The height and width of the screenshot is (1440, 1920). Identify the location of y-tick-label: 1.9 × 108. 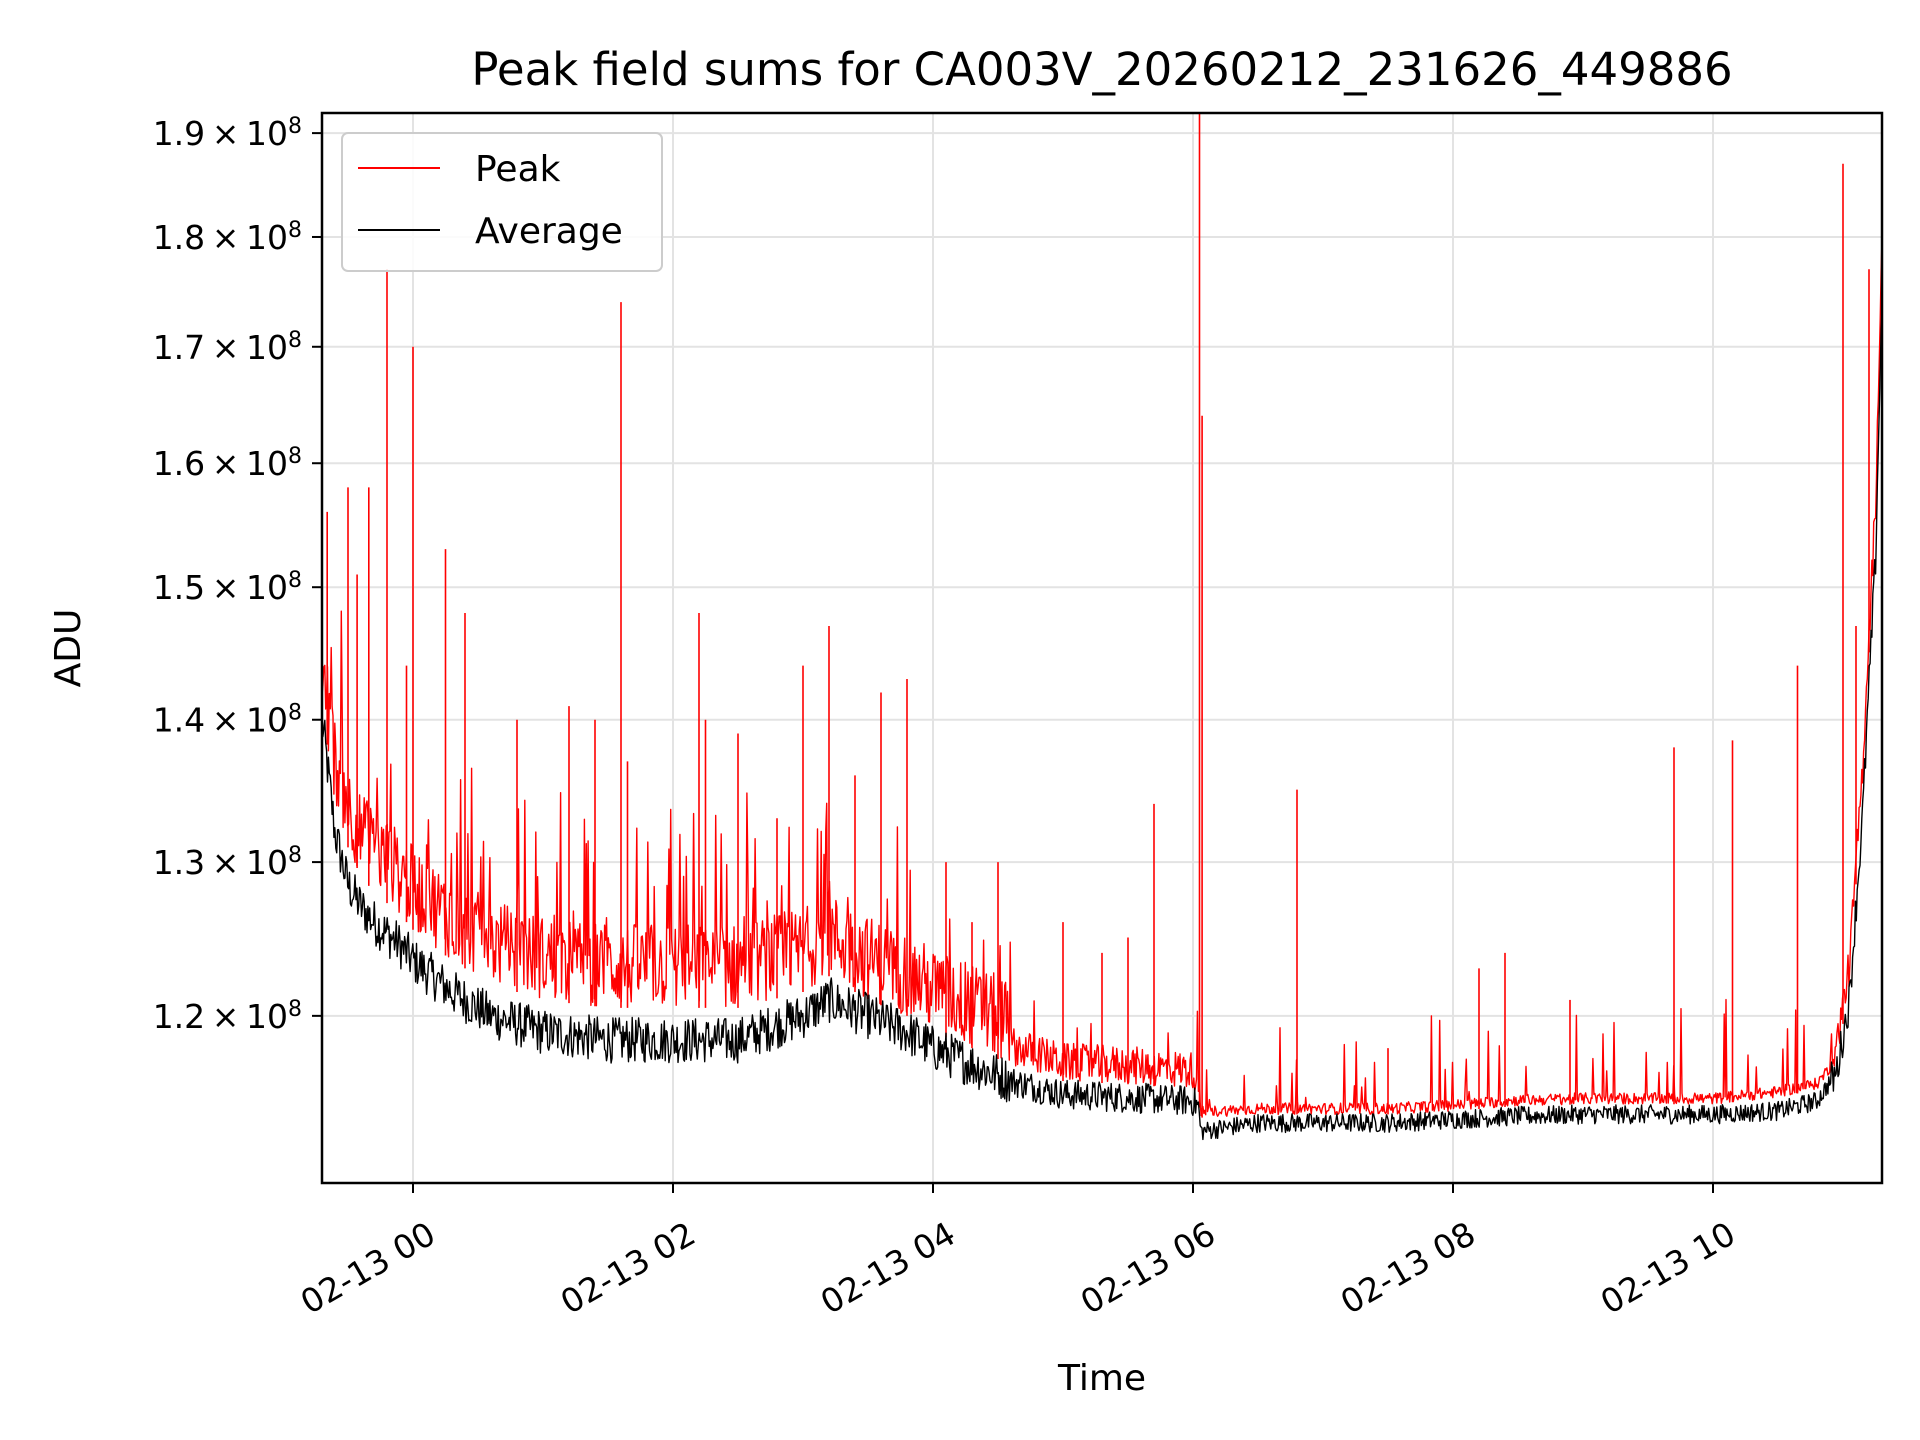
(227, 134).